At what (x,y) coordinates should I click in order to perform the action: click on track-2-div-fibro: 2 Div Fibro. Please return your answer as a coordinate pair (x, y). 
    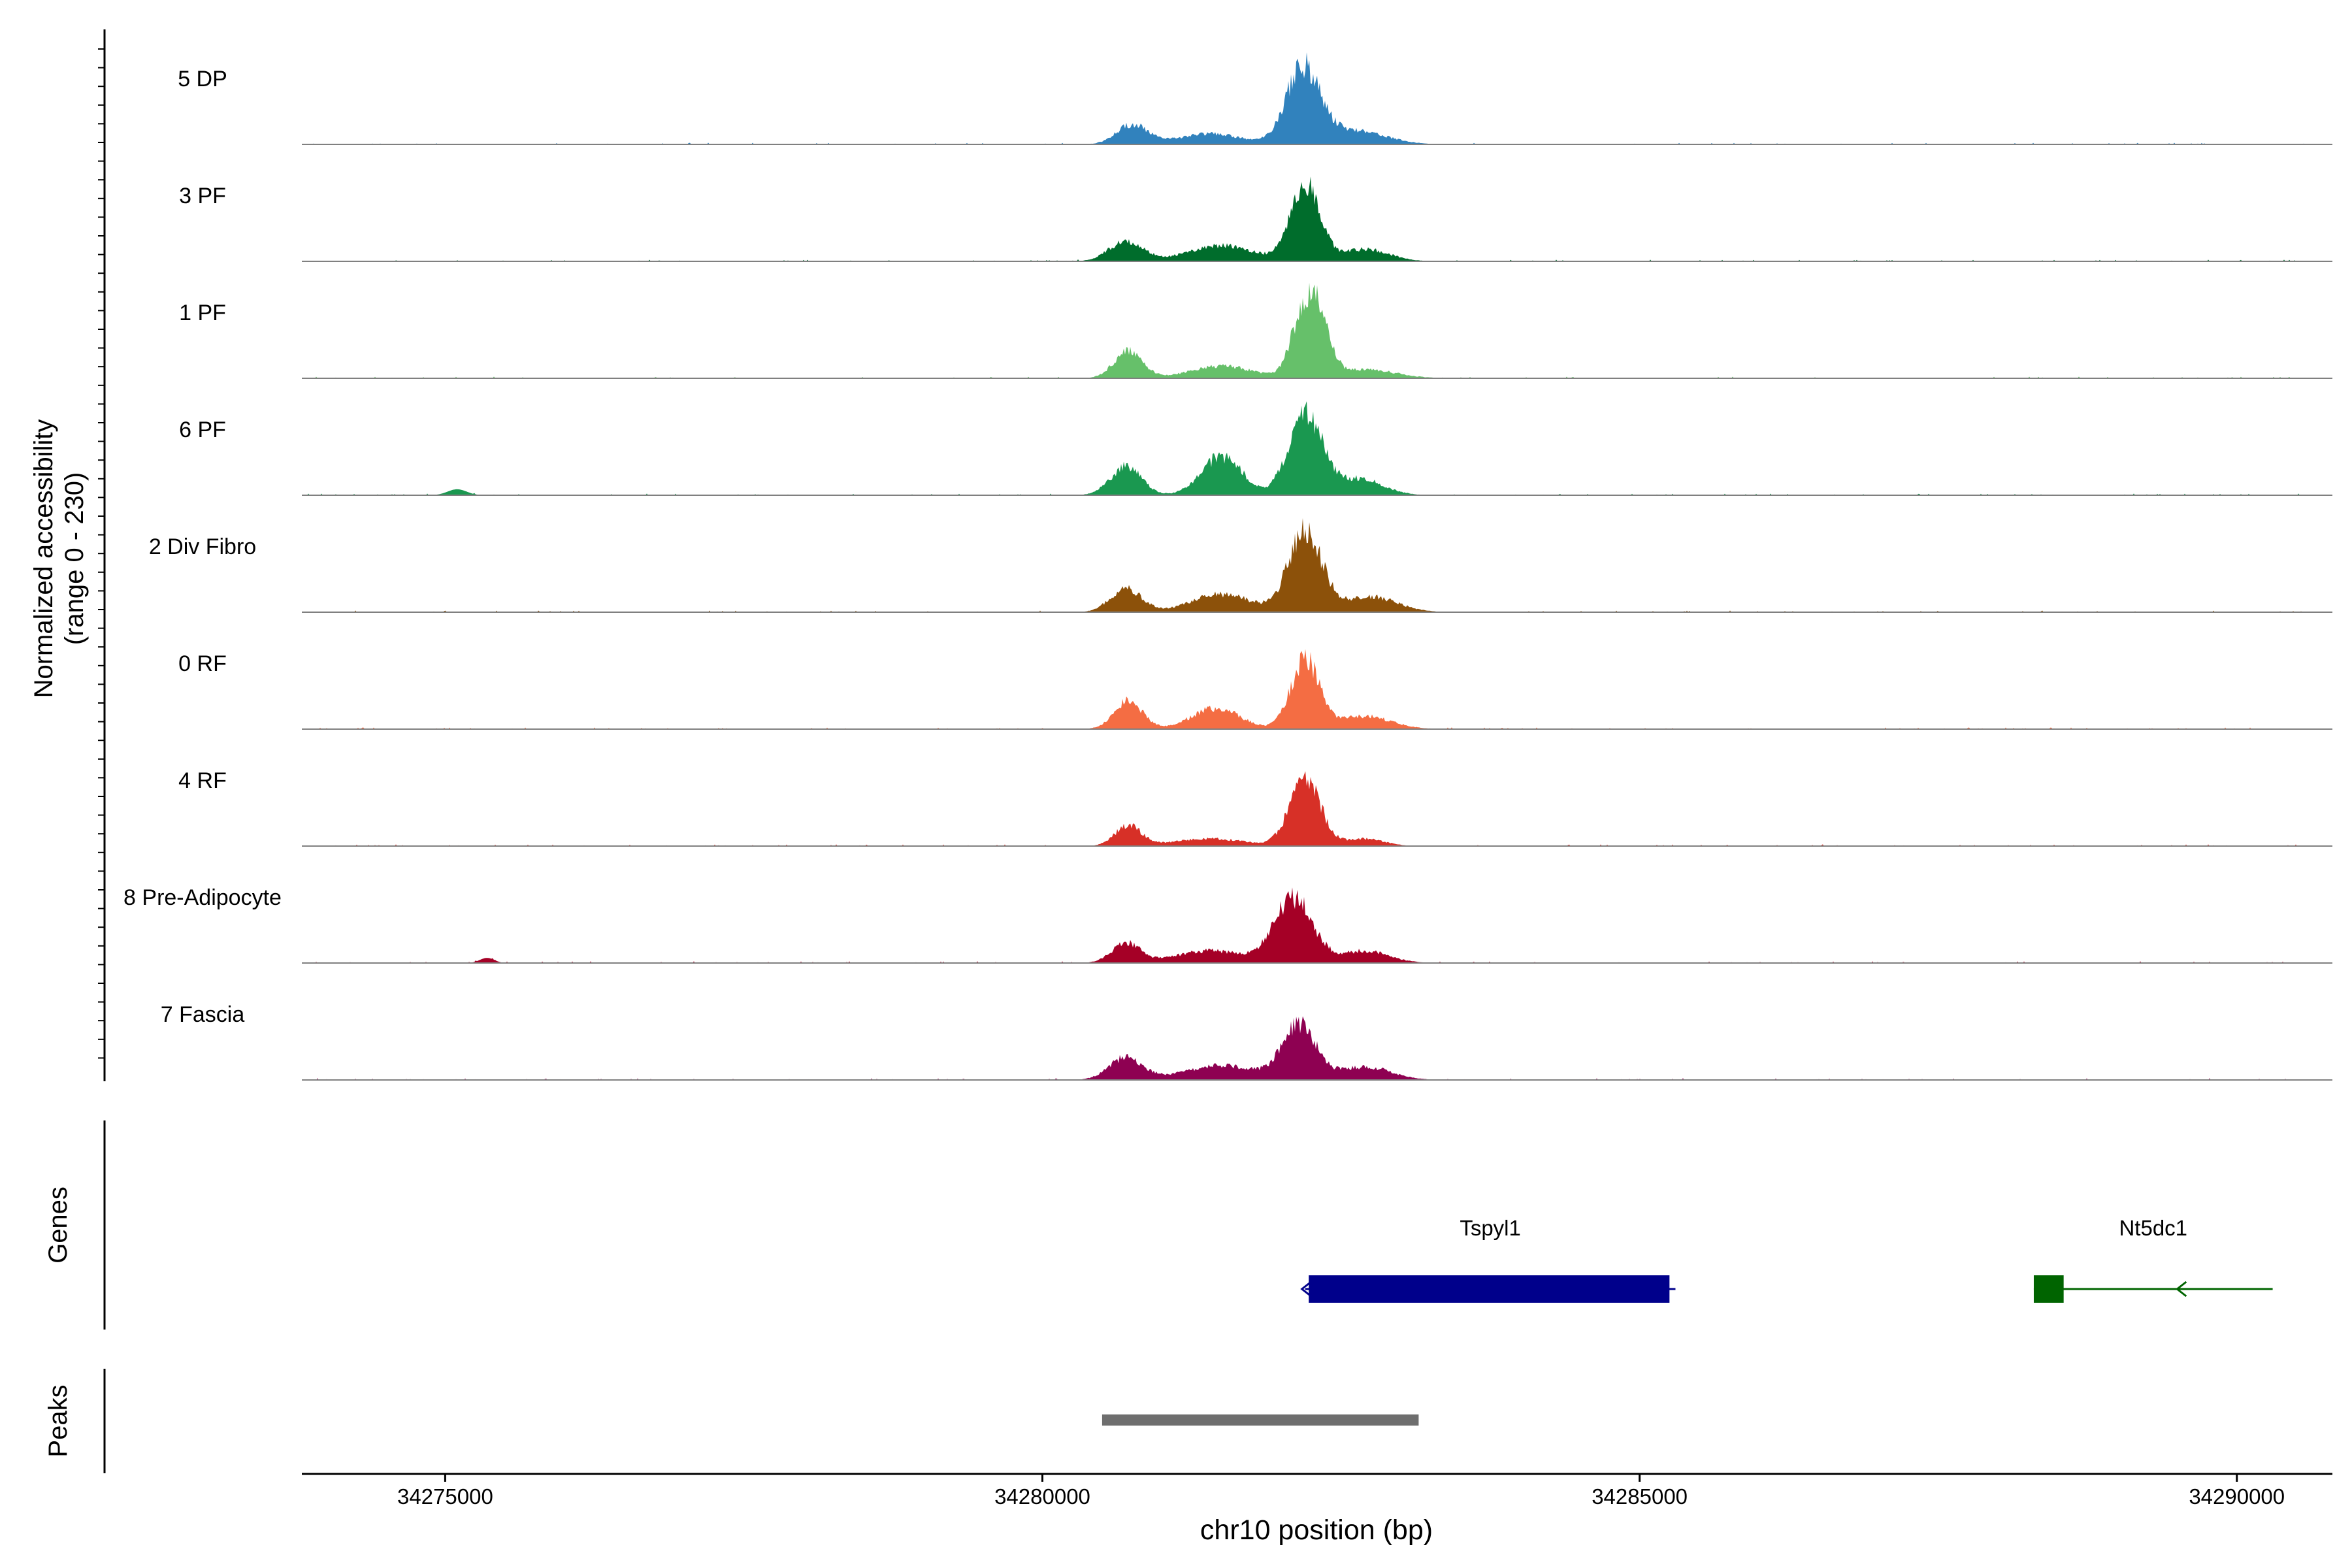
    Looking at the image, I should click on (1240, 565).